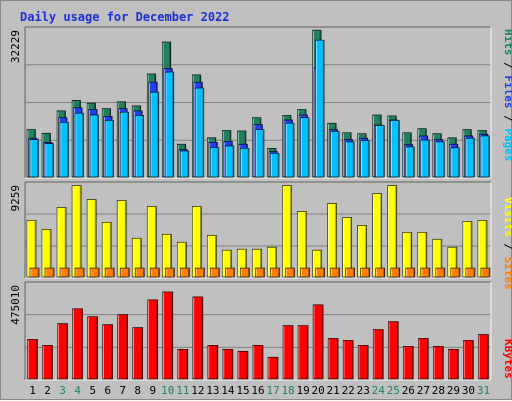  What do you see at coordinates (47, 390) in the screenshot?
I see `day-label: 2` at bounding box center [47, 390].